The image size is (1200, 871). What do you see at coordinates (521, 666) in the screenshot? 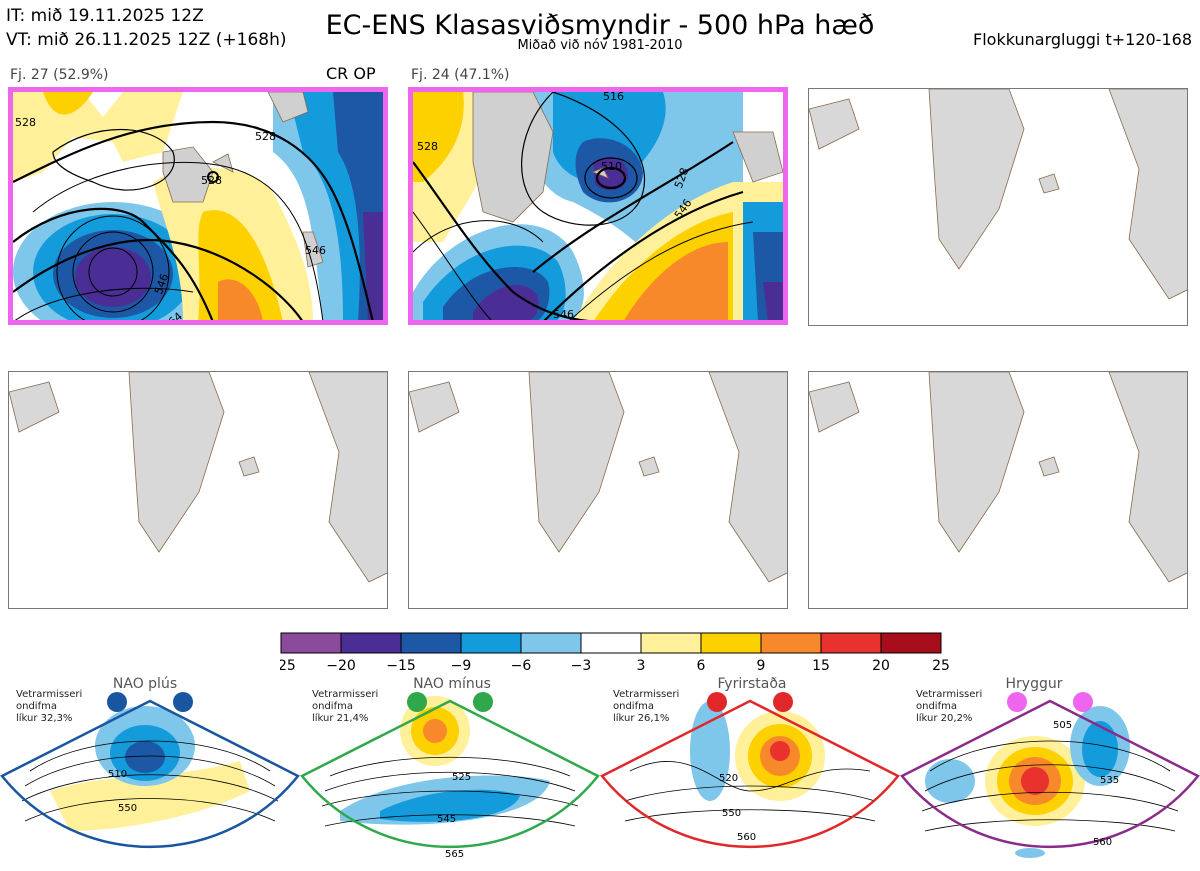
I see `colorbar-tick-label: −6` at bounding box center [521, 666].